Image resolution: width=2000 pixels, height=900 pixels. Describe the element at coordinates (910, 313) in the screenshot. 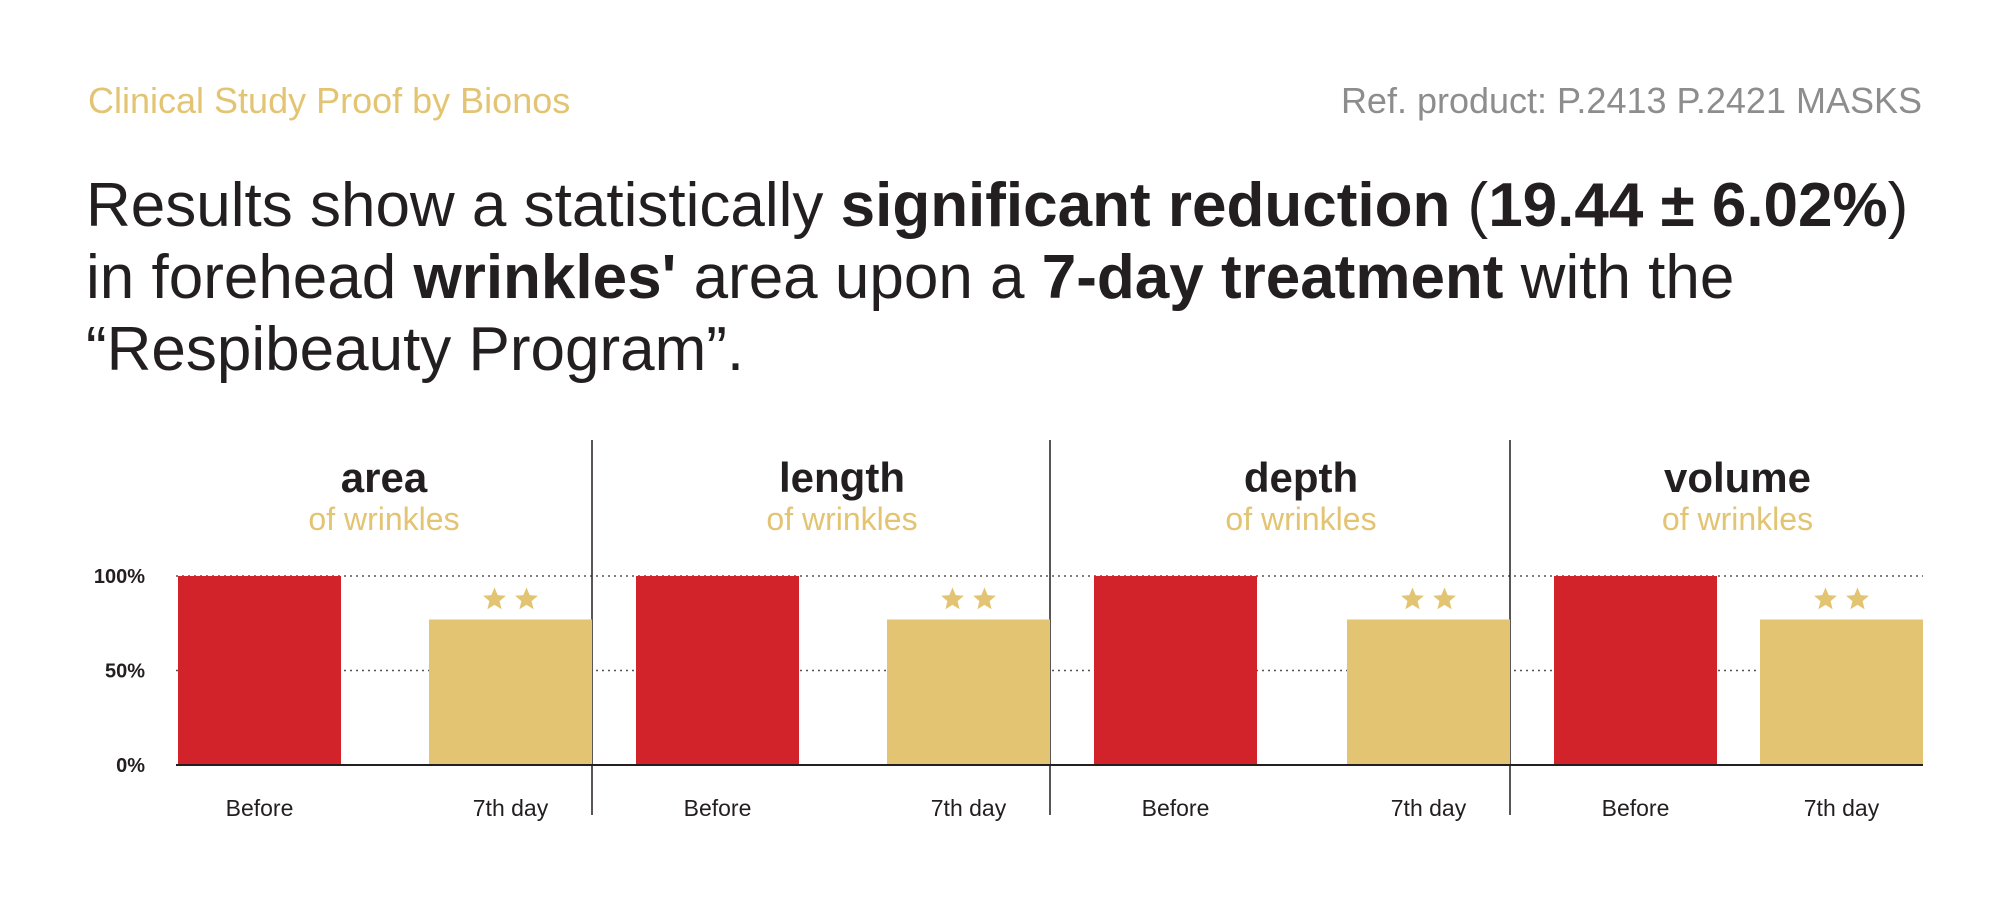

I see `headline-part-5: with the “Respibeauty Program”.` at that location.